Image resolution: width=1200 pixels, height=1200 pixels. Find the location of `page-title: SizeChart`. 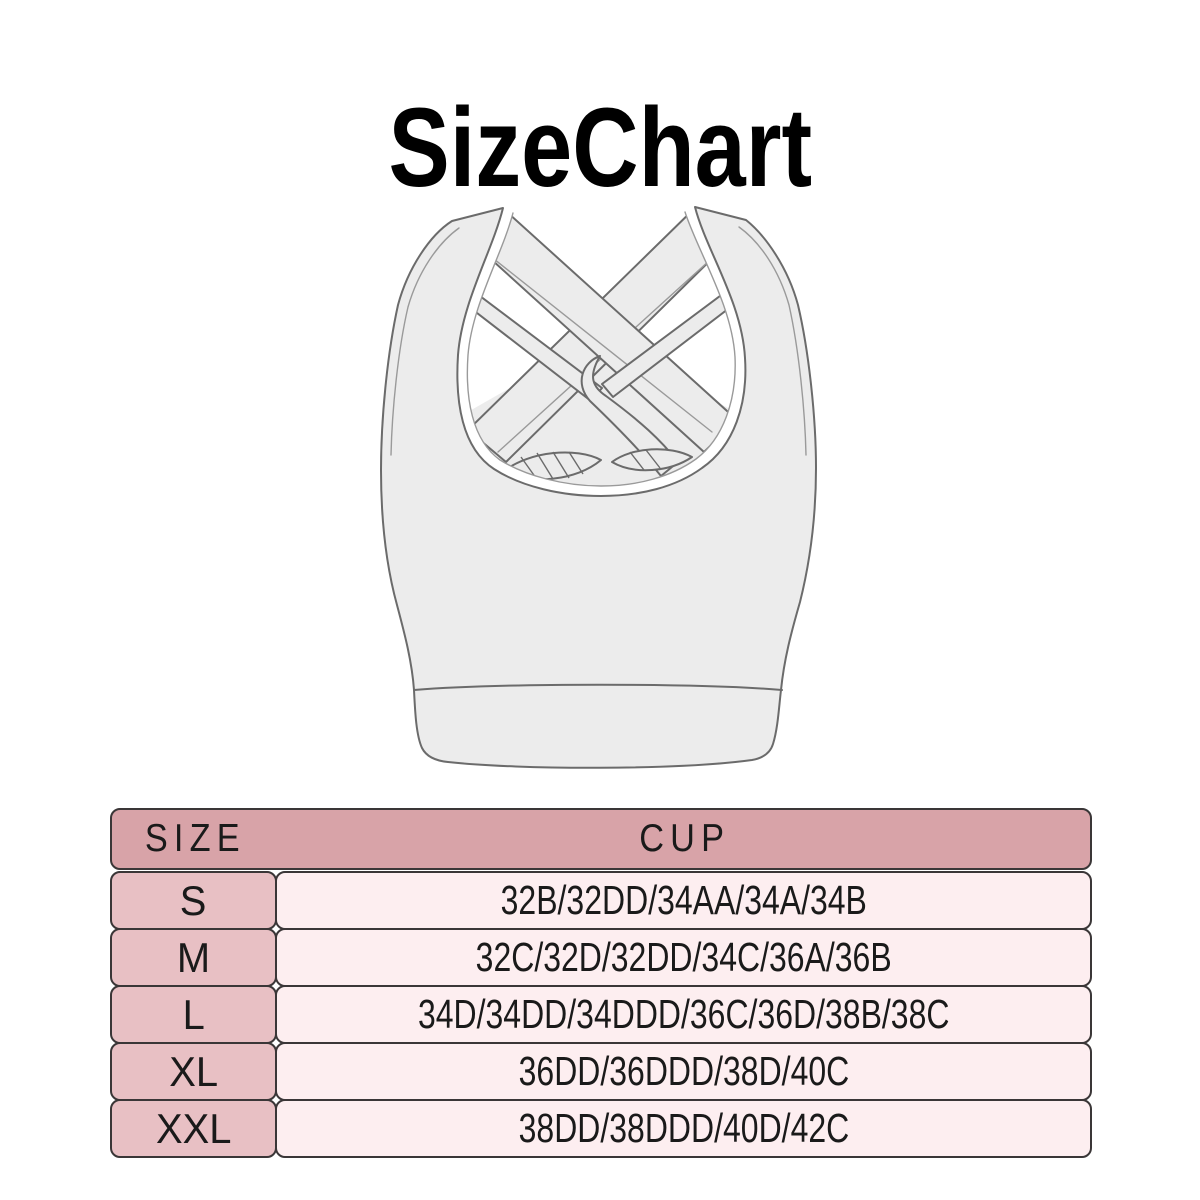

page-title: SizeChart is located at coordinates (600, 148).